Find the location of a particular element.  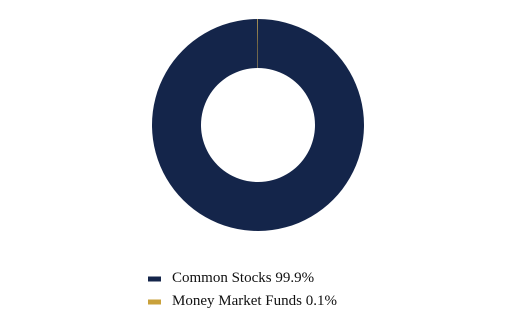

legend-value: 99.9% is located at coordinates (294, 278).